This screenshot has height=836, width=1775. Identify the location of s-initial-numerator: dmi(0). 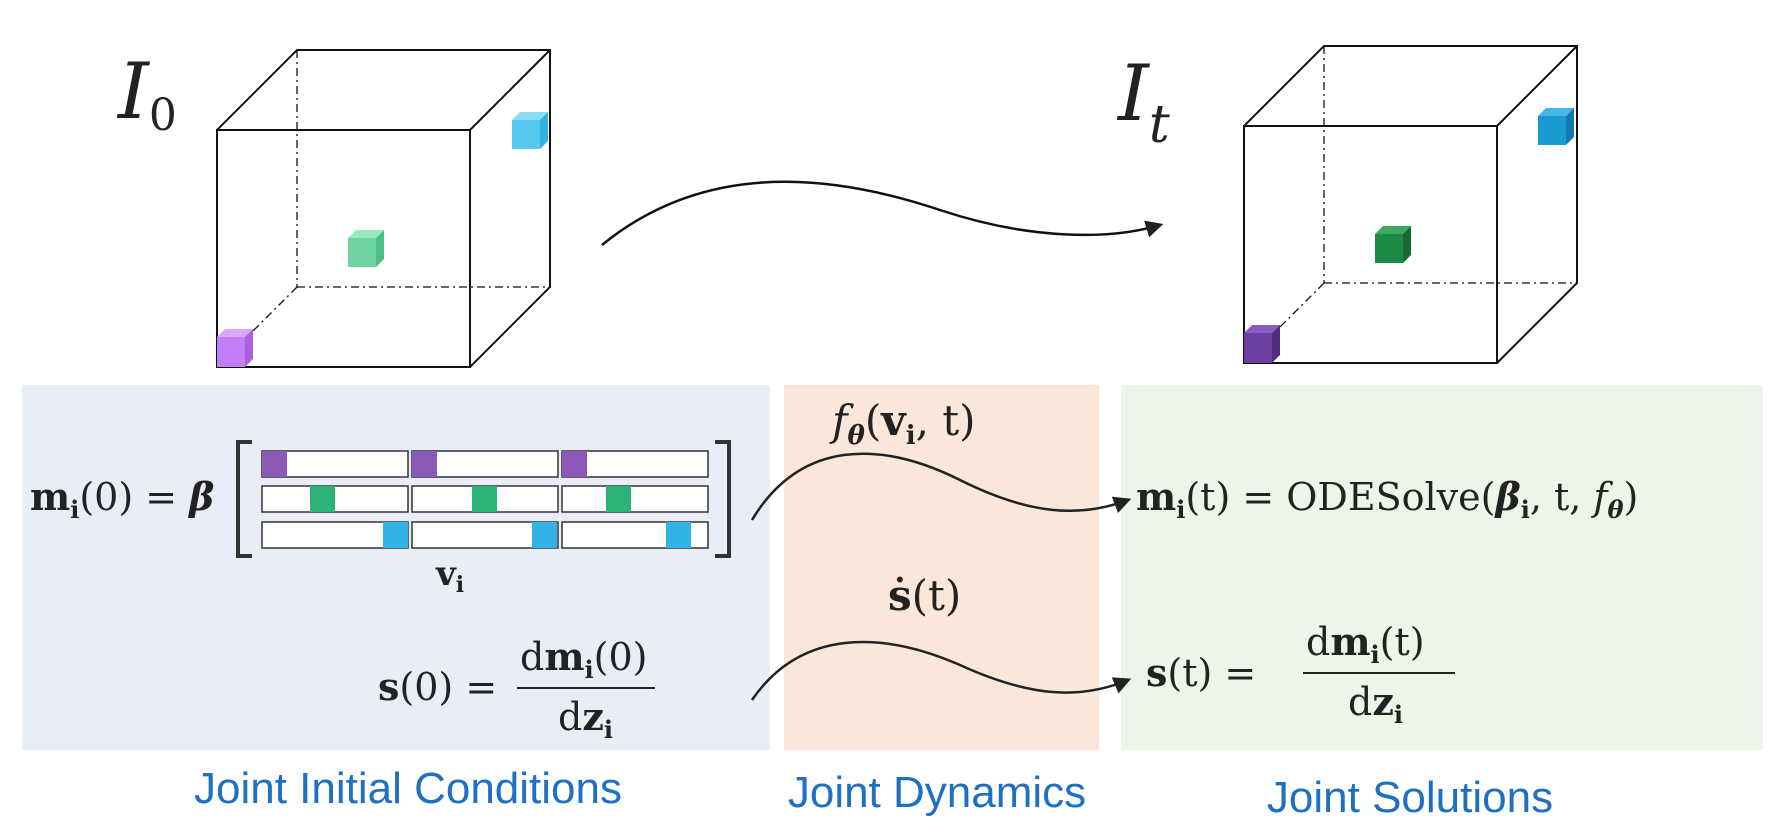
(584, 659).